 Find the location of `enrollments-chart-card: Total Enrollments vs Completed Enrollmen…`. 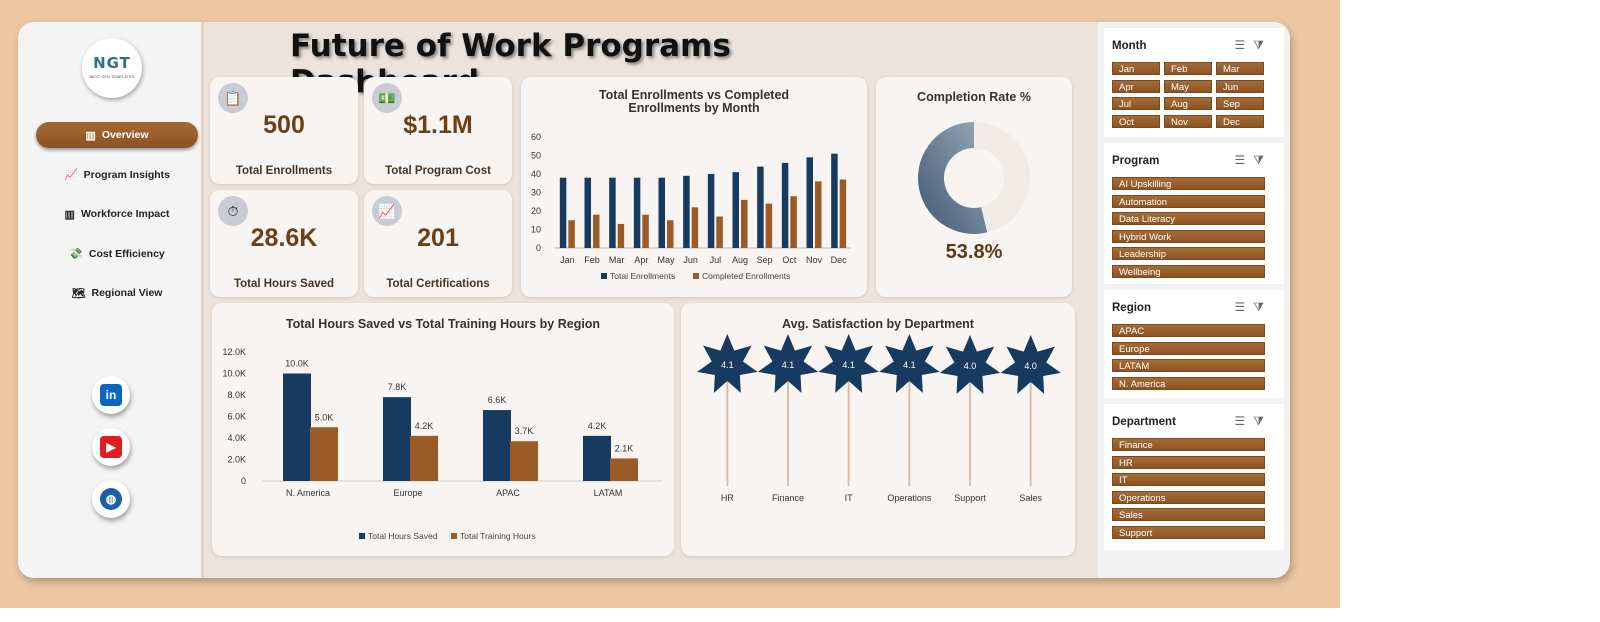

enrollments-chart-card: Total Enrollments vs Completed Enrollmen… is located at coordinates (694, 187).